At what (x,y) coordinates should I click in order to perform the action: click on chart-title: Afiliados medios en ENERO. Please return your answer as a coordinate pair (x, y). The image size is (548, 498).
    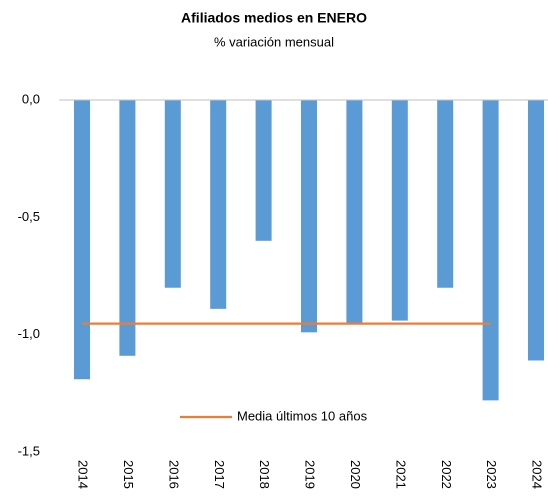
    Looking at the image, I should click on (274, 18).